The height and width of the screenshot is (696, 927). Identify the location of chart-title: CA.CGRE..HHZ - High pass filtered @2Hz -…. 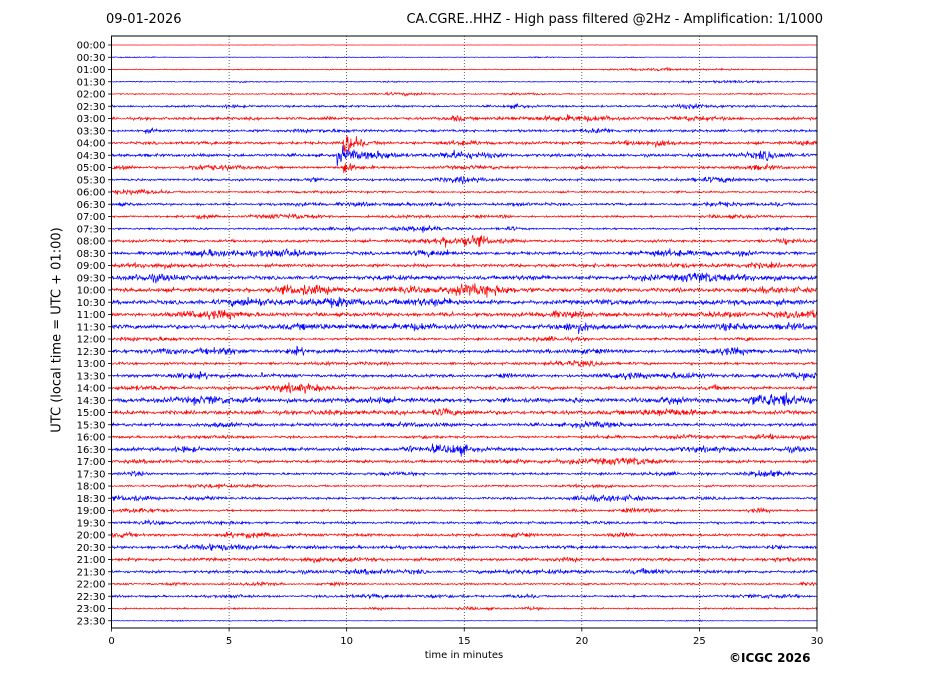
(614, 19).